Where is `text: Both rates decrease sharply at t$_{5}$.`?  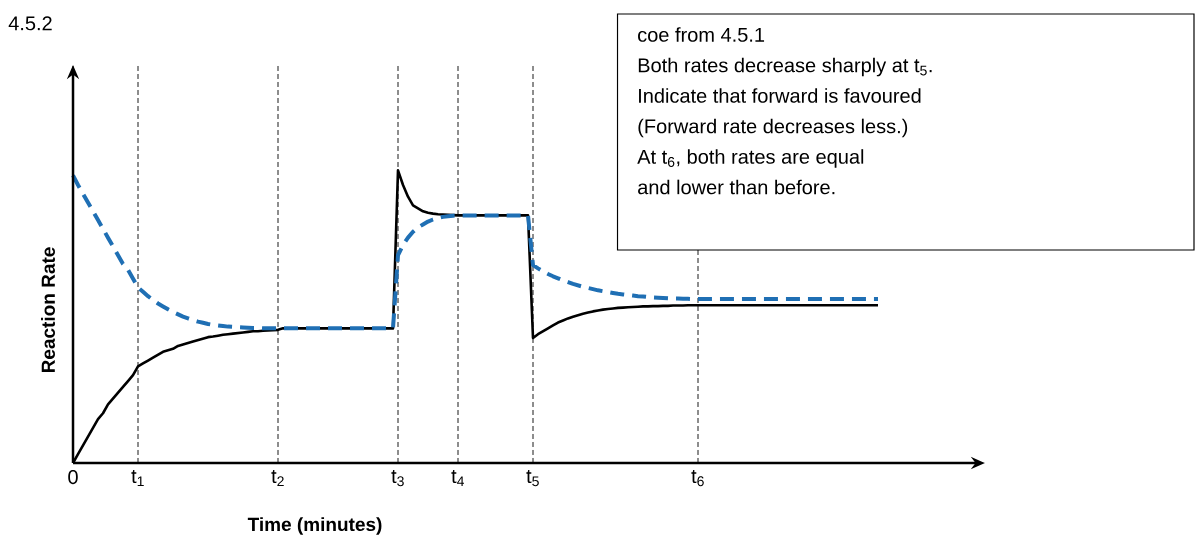
text: Both rates decrease sharply at t$_{5}$. is located at coordinates (785, 67).